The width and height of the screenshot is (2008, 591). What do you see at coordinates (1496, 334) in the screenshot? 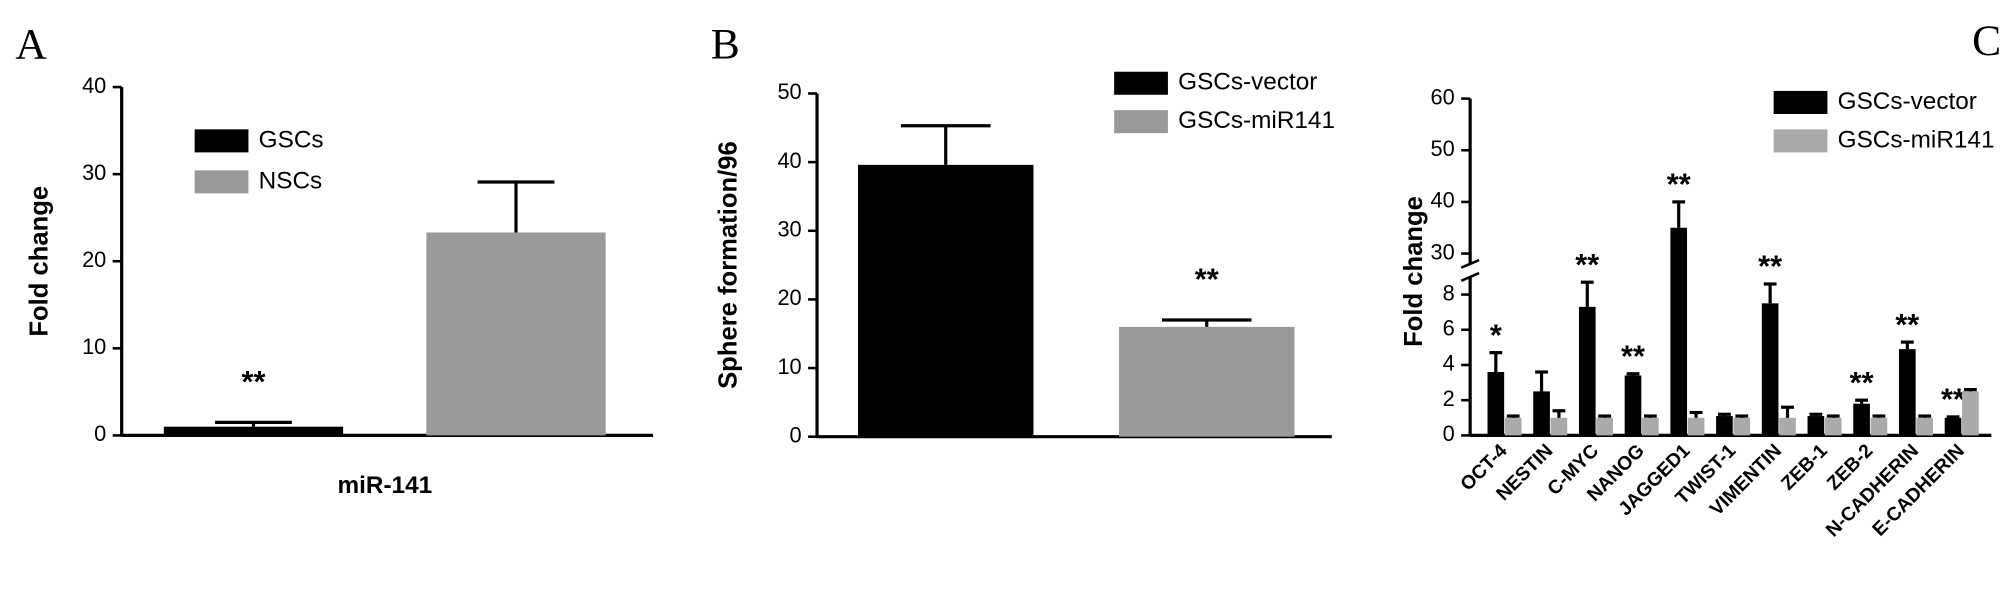
I see `annotation: *` at bounding box center [1496, 334].